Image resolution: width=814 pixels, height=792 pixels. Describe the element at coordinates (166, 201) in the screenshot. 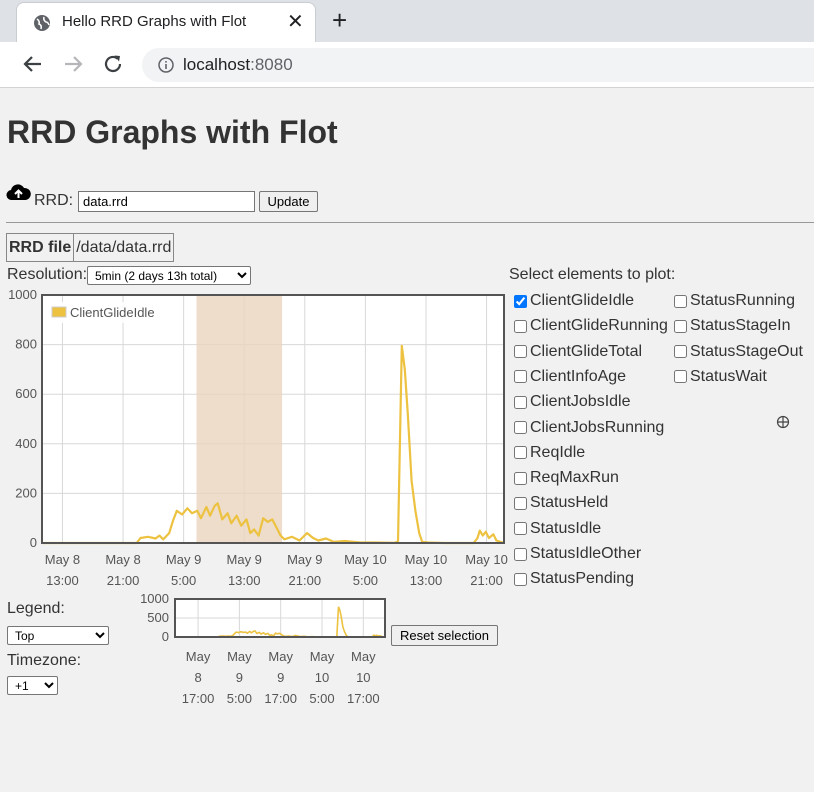

I see `rrd-filename-input` at that location.